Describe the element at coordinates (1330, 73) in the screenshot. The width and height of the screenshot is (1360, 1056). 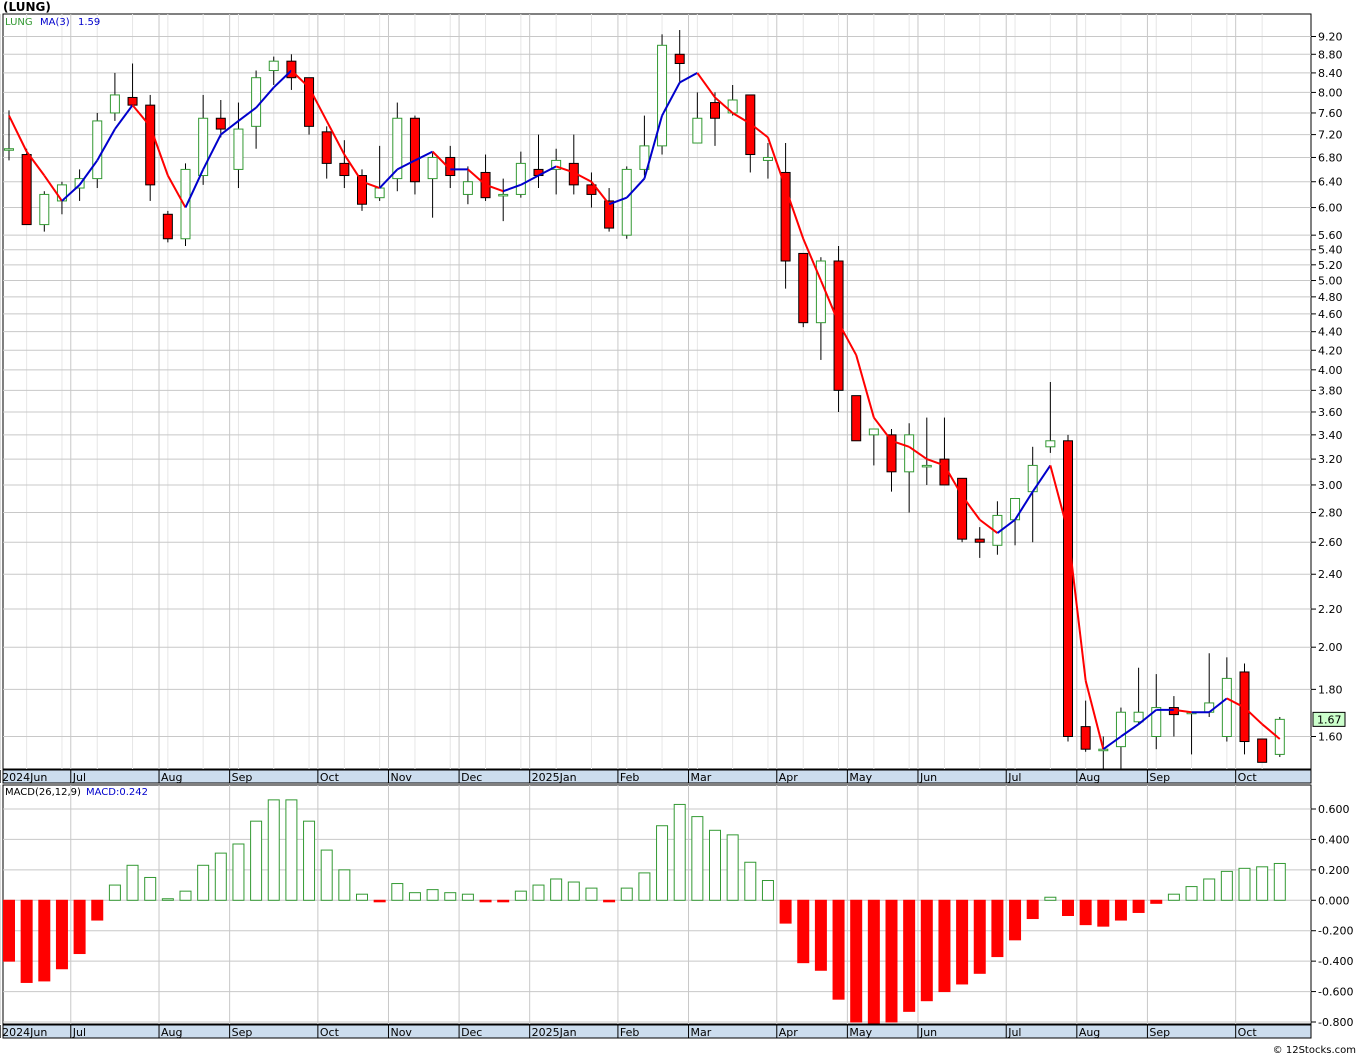
I see `price-y-tick-label: 8.40` at that location.